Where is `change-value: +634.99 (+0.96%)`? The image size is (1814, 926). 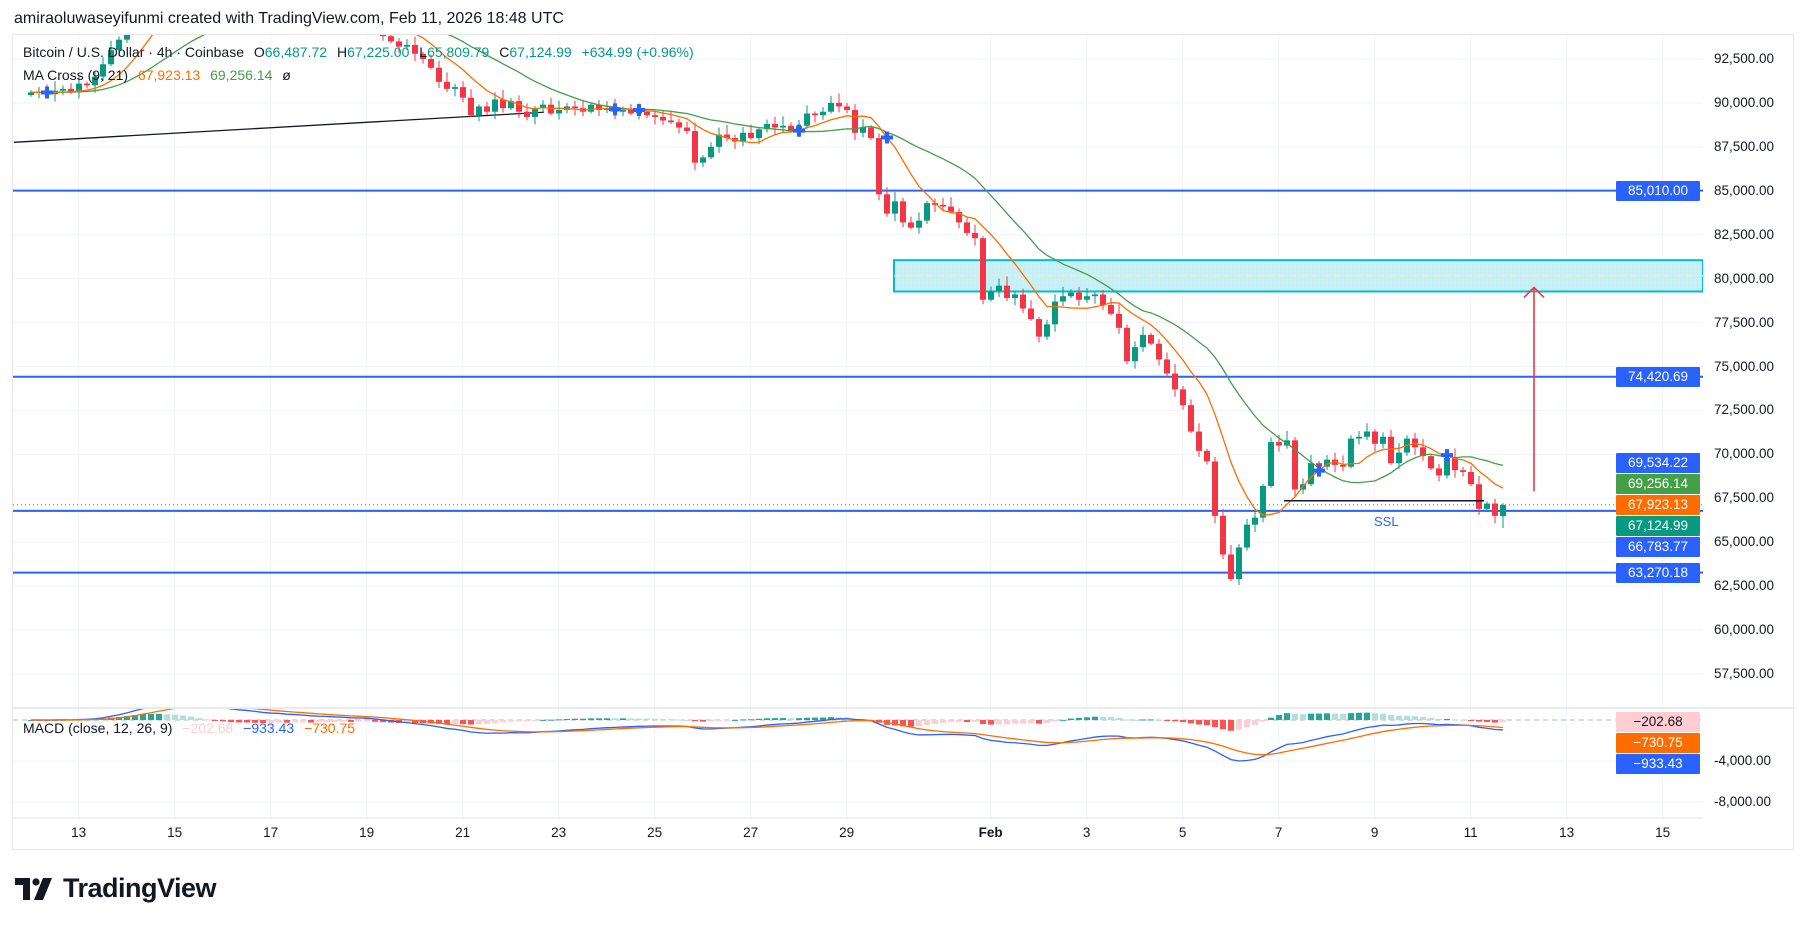
change-value: +634.99 (+0.96%) is located at coordinates (637, 52).